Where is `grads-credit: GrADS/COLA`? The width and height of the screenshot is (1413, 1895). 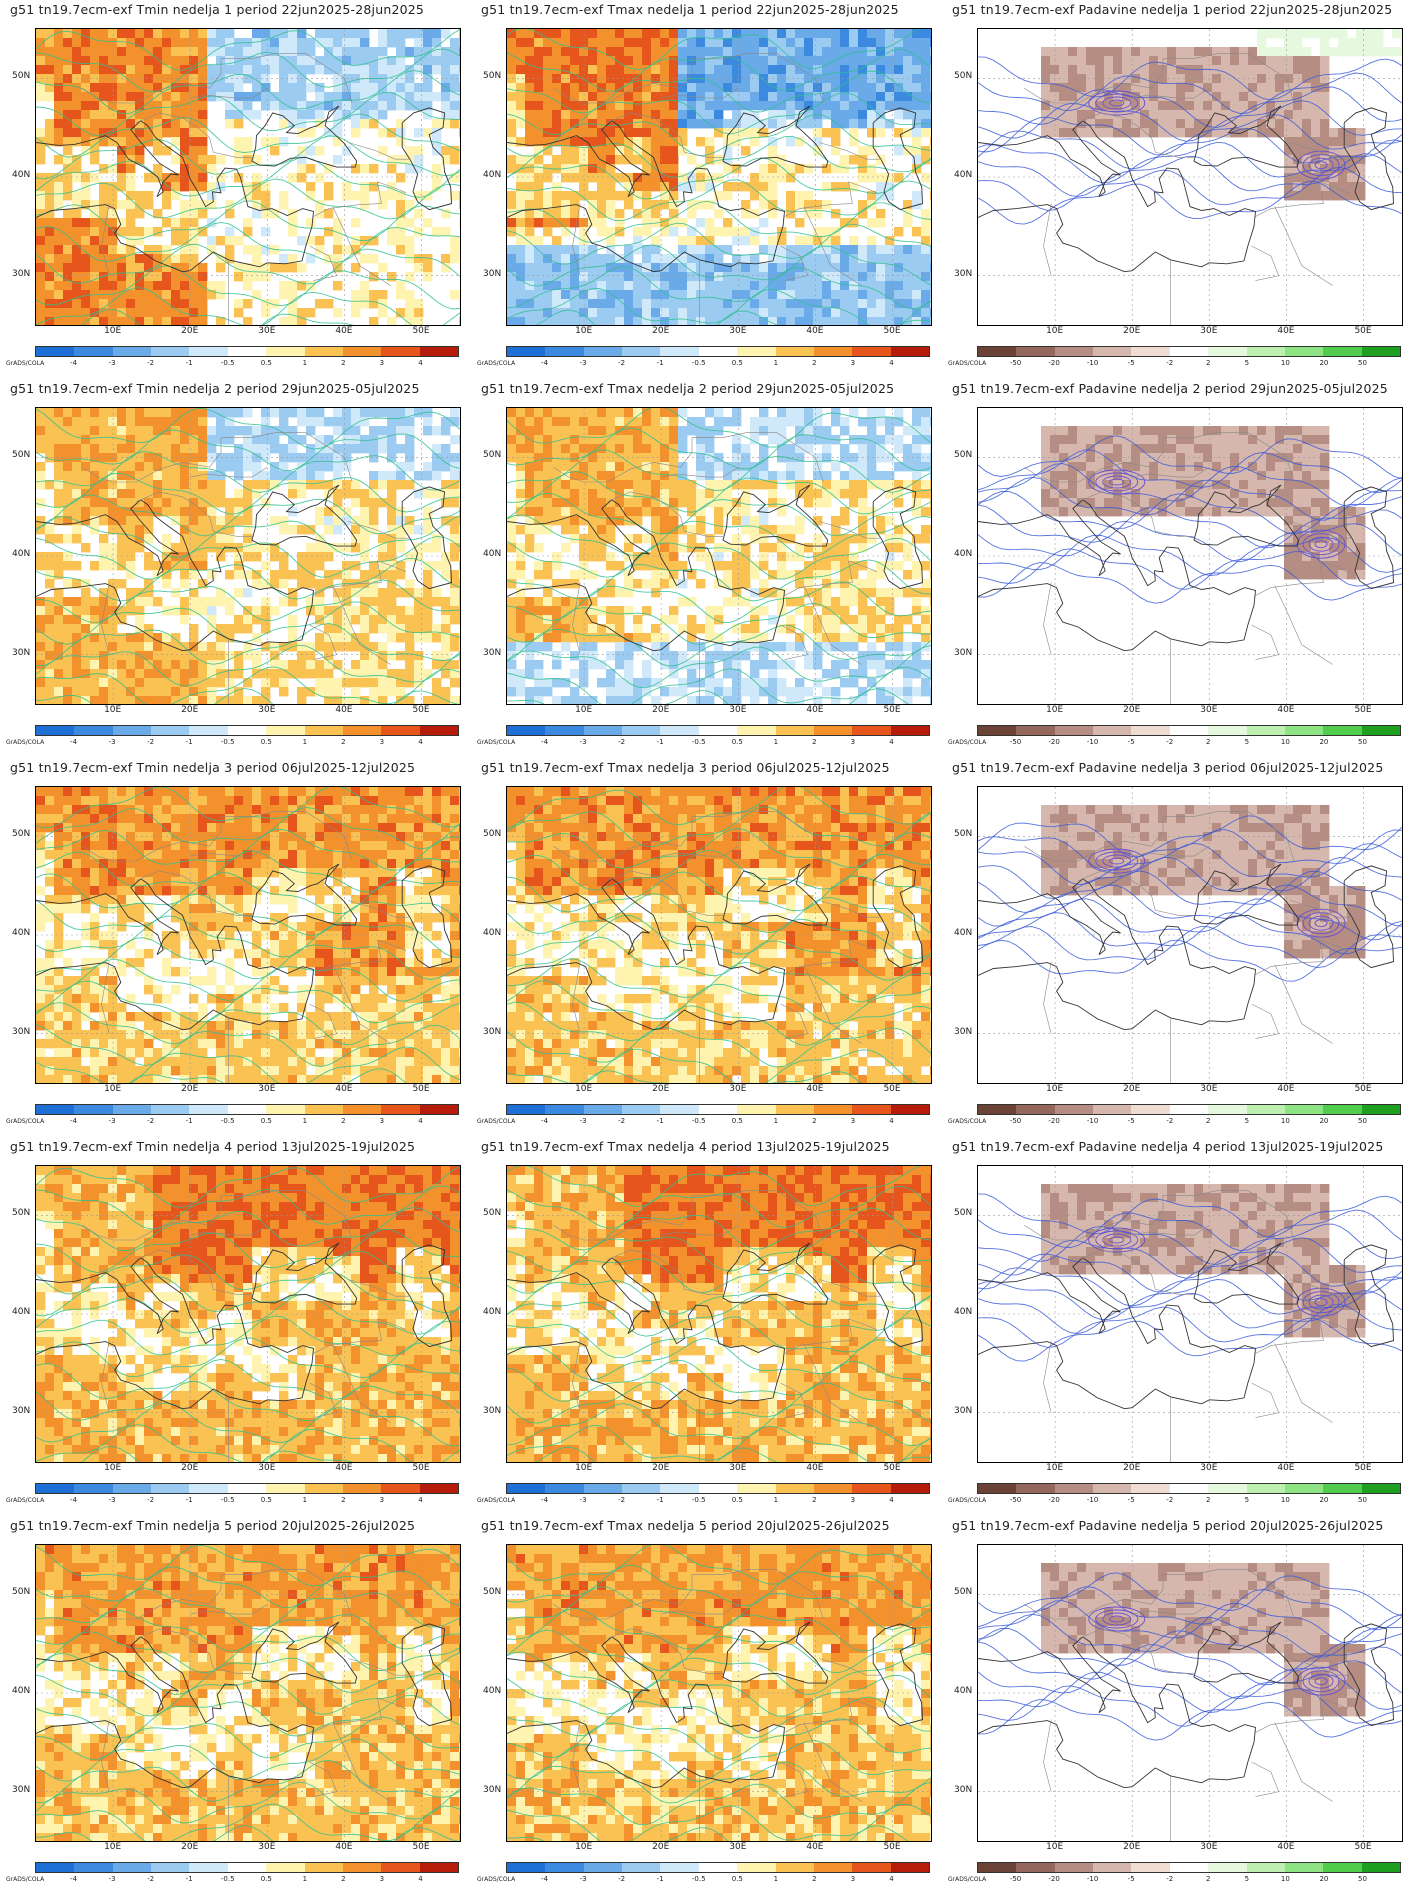
grads-credit: GrADS/COLA is located at coordinates (496, 363).